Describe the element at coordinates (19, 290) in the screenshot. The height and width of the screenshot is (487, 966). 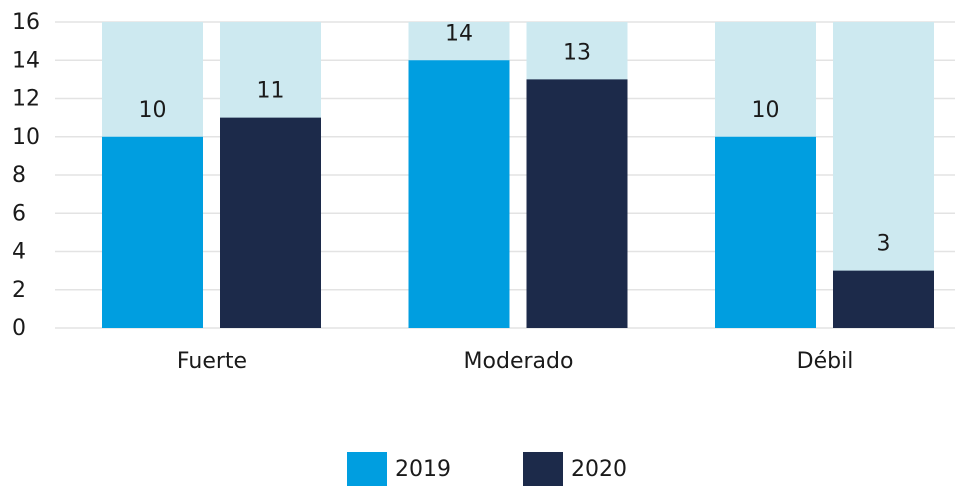
I see `y-tick-label: 2` at that location.